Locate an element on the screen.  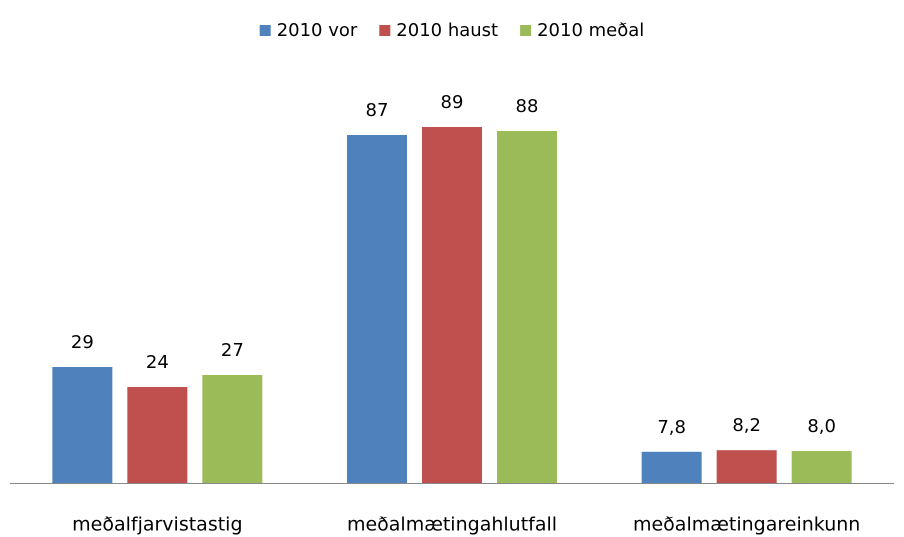
data-label: 8,0 is located at coordinates (821, 426).